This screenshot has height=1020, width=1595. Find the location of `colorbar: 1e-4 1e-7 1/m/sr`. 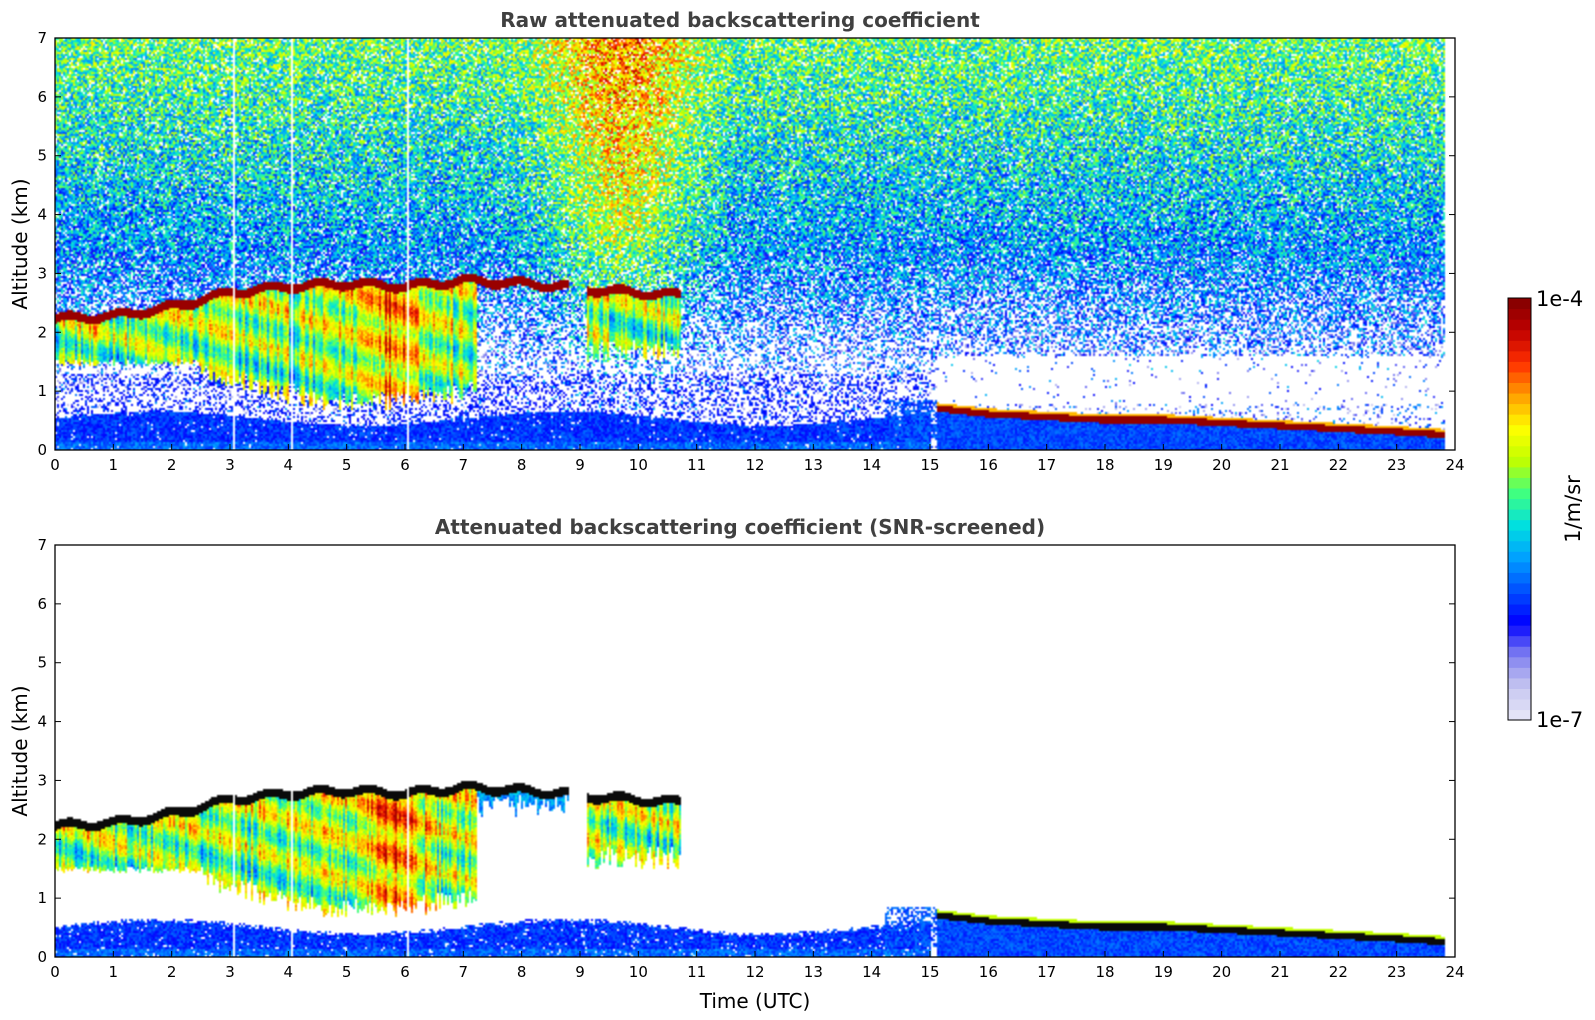

colorbar: 1e-4 1e-7 1/m/sr is located at coordinates (1546, 509).